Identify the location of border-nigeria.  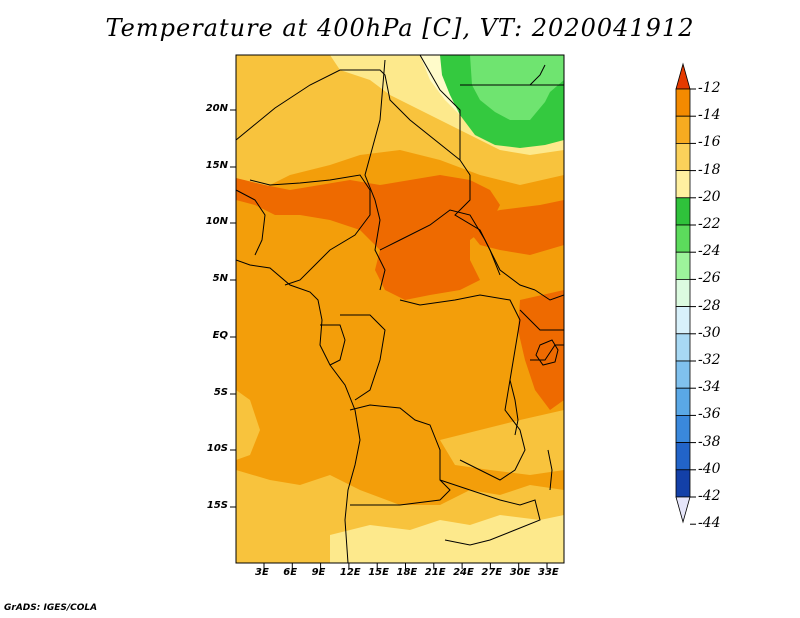
(310, 230).